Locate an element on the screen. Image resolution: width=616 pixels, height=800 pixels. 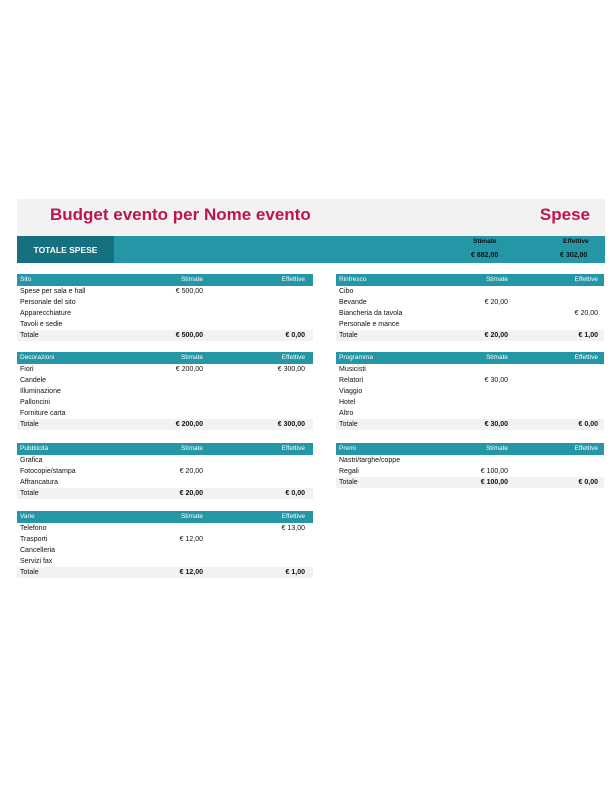
row-label: Forniture carta is located at coordinates (43, 413).